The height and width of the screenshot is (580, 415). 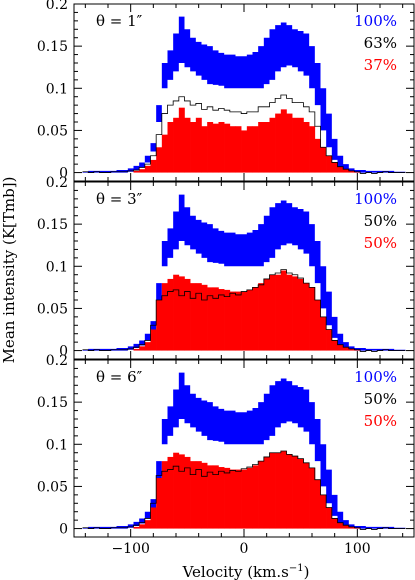 What do you see at coordinates (119, 377) in the screenshot?
I see `theta-label: θ = 6″` at bounding box center [119, 377].